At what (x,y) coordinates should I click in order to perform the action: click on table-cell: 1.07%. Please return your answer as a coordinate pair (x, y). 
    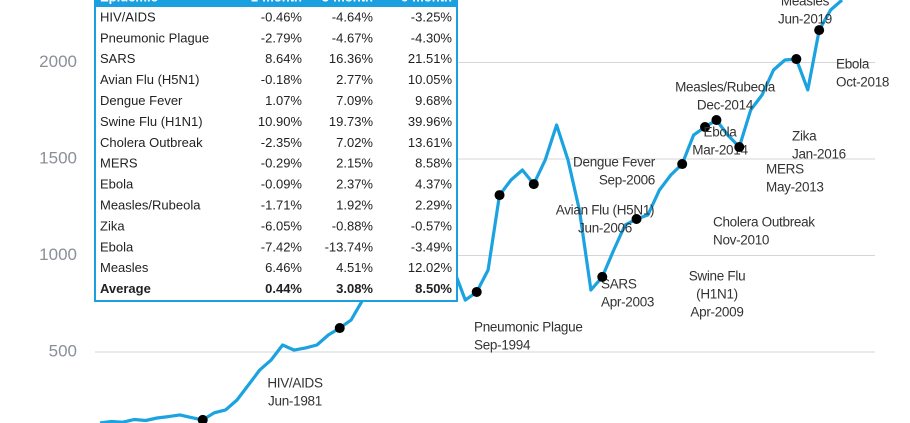
    Looking at the image, I should click on (283, 100).